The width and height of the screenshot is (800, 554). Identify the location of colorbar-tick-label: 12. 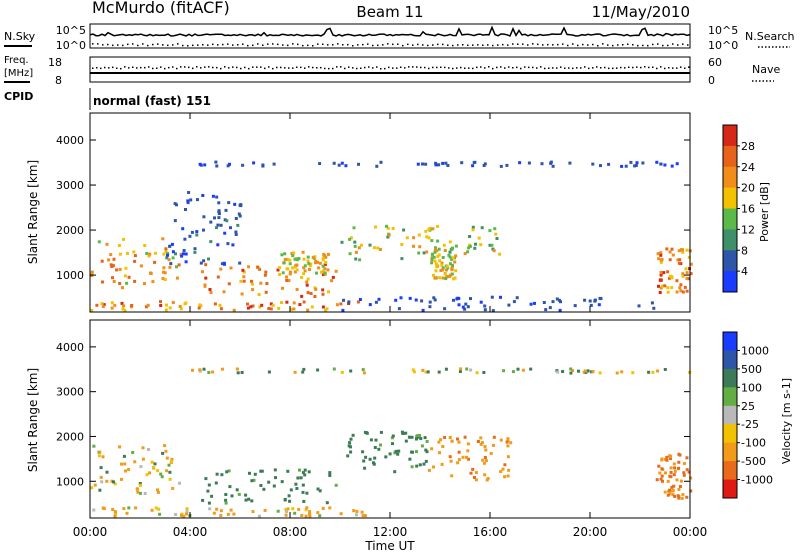
(748, 229).